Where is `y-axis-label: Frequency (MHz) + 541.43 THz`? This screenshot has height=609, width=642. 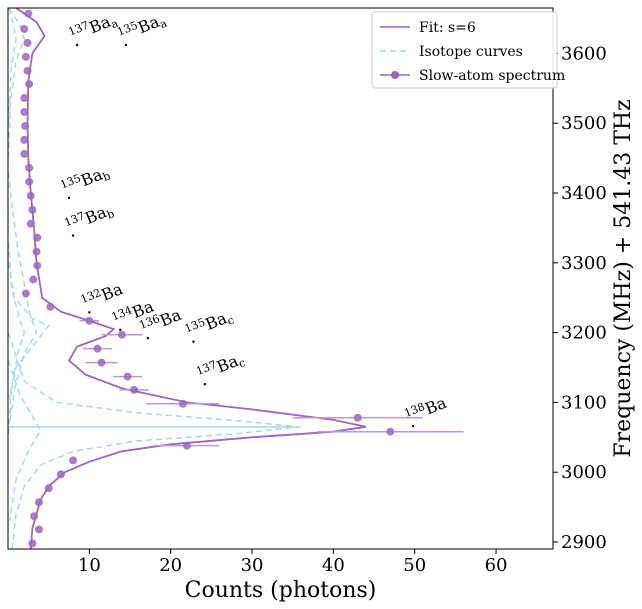
y-axis-label: Frequency (MHz) + 541.43 THz is located at coordinates (623, 278).